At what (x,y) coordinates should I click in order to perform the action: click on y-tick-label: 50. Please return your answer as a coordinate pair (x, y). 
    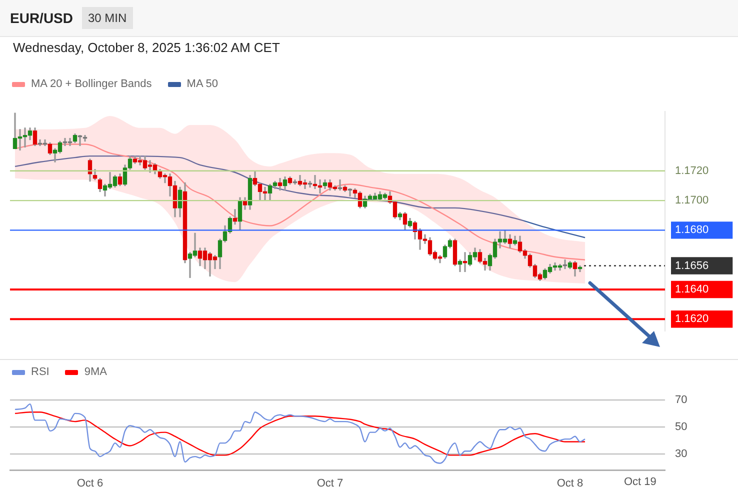
    Looking at the image, I should click on (681, 426).